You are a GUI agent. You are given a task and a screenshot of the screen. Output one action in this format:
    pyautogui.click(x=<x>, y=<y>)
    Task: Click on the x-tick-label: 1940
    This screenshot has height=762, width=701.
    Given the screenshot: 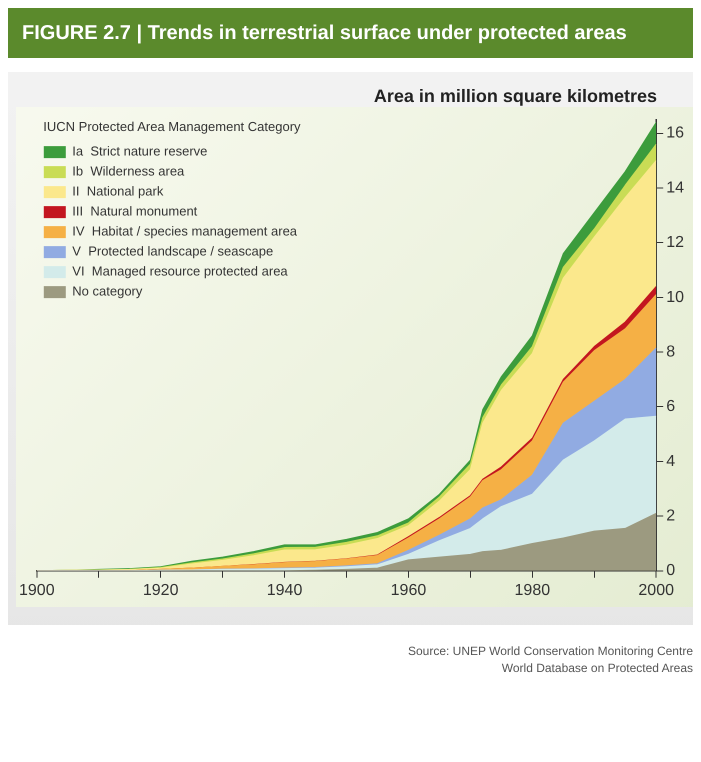 What is the action you would take?
    pyautogui.click(x=284, y=590)
    